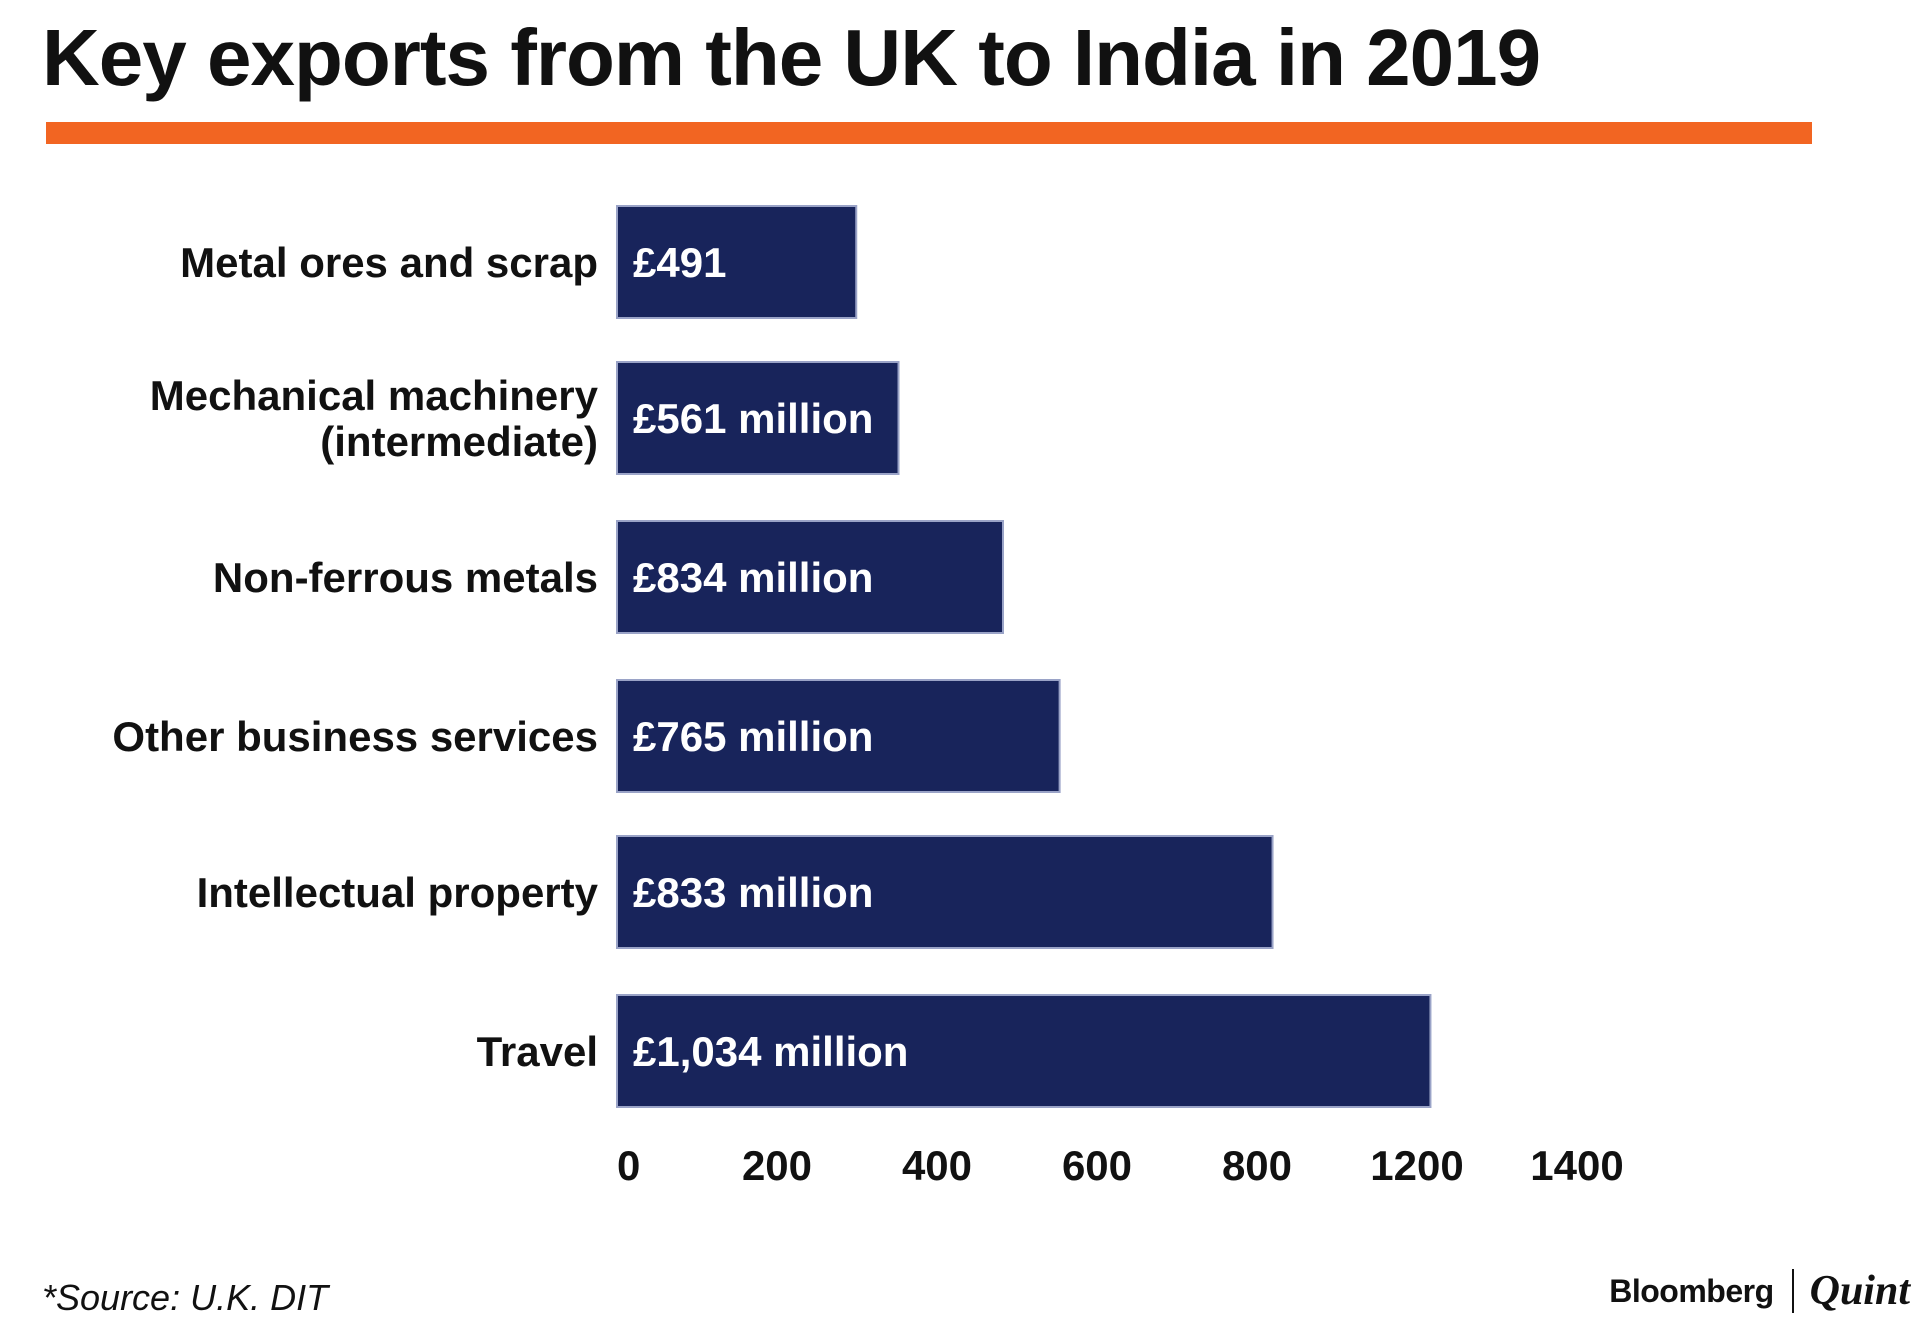 This screenshot has height=1323, width=1920. Describe the element at coordinates (929, 133) in the screenshot. I see `title-accent-rule` at that location.